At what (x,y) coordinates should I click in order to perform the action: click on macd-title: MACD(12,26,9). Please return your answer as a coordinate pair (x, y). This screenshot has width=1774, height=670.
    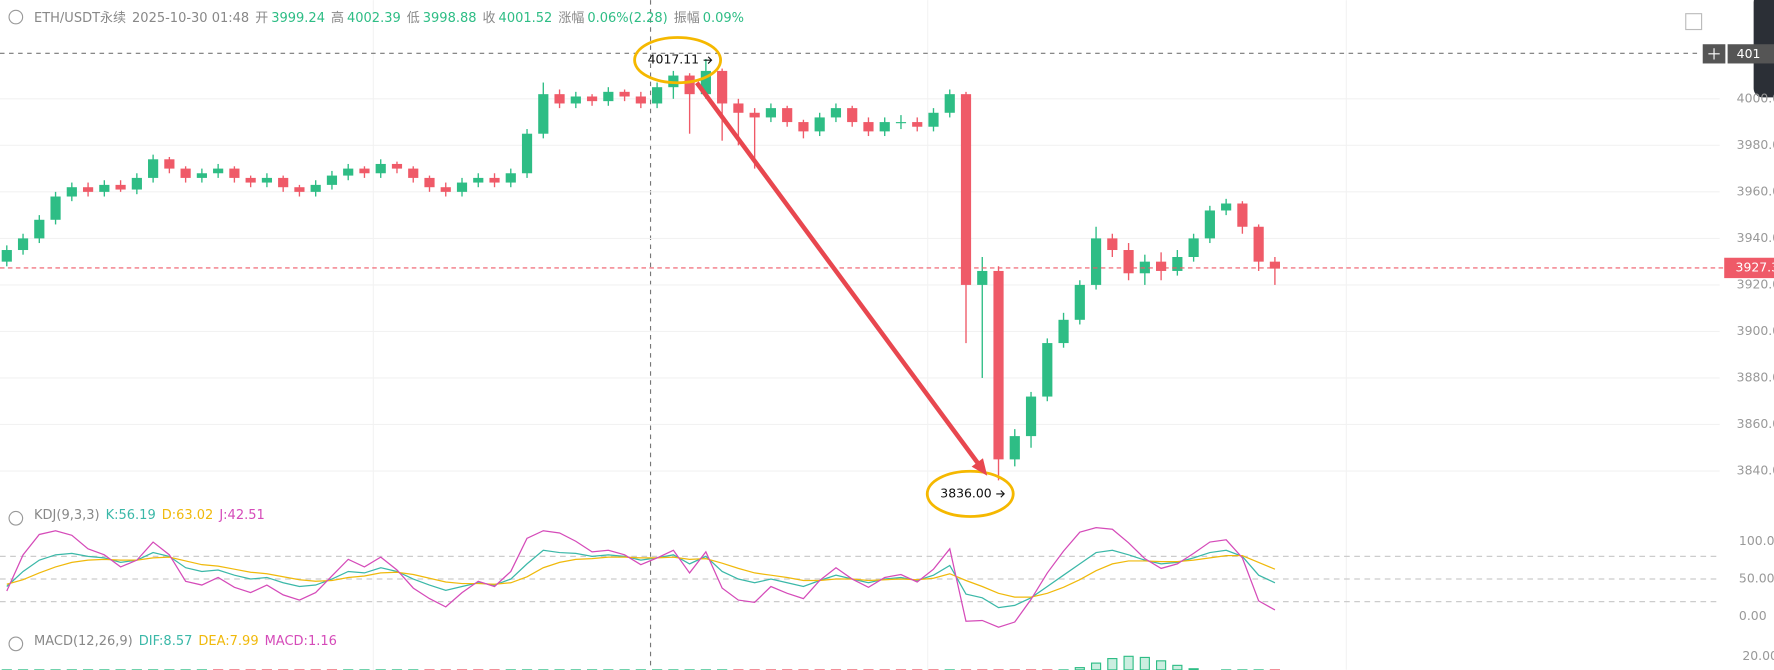
    Looking at the image, I should click on (83, 641).